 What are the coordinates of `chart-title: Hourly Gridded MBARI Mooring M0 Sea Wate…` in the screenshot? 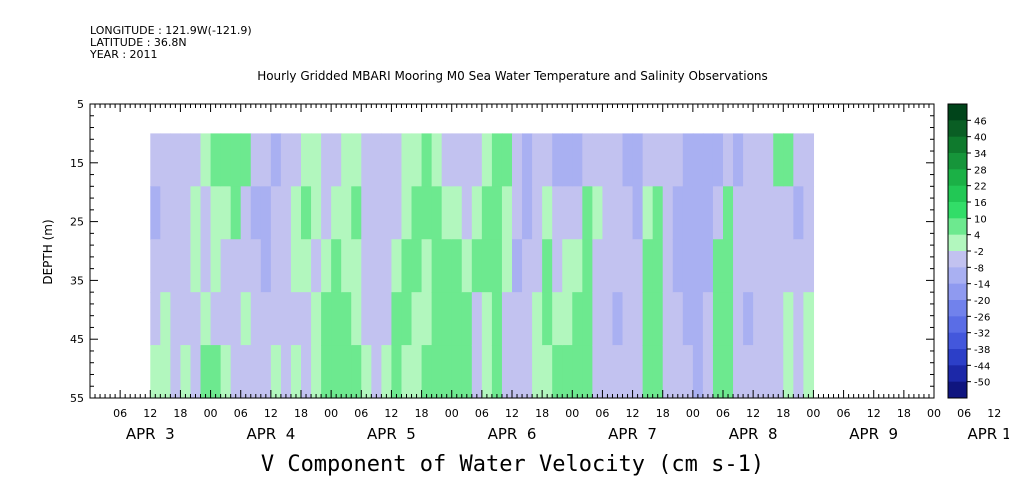 It's located at (512, 76).